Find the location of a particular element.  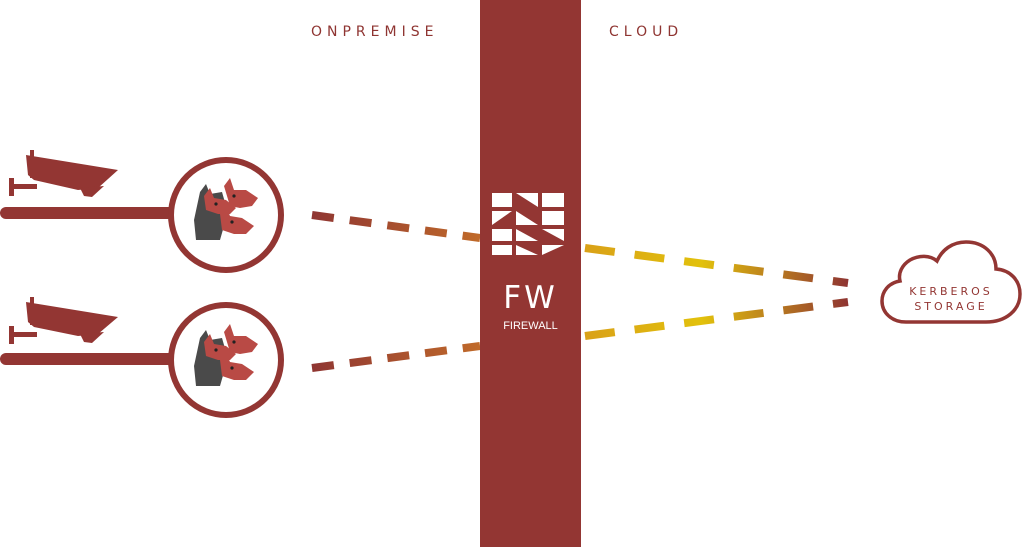

cloud-icon is located at coordinates (951, 282).